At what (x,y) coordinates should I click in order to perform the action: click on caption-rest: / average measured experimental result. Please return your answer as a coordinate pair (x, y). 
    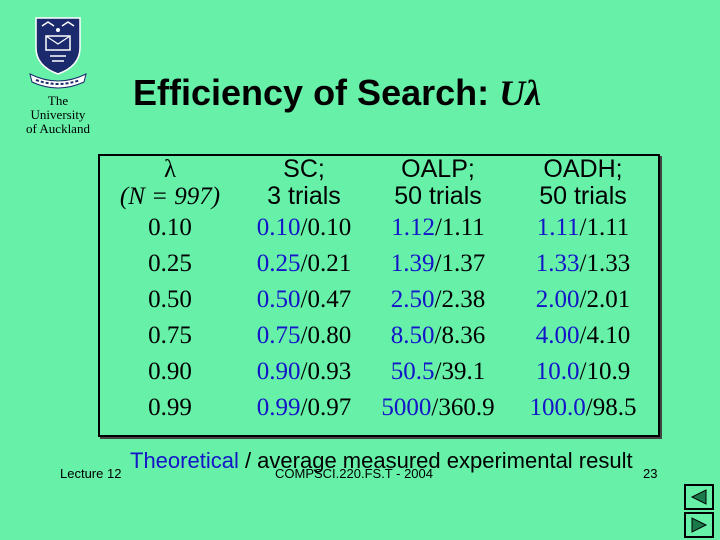
    Looking at the image, I should click on (435, 460).